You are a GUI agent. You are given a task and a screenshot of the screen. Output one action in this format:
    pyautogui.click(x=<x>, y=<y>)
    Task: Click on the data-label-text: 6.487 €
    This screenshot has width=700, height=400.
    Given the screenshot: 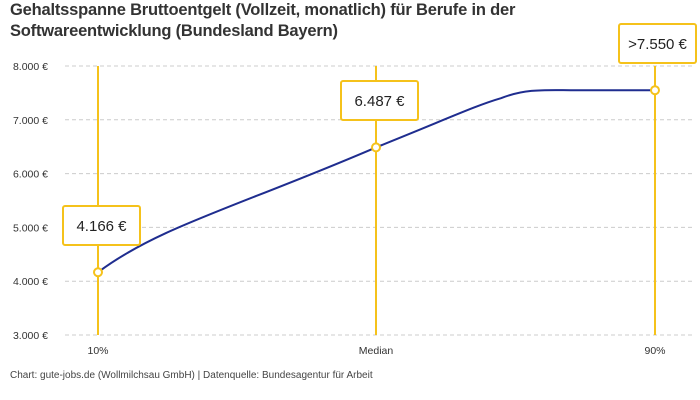 What is the action you would take?
    pyautogui.click(x=379, y=101)
    